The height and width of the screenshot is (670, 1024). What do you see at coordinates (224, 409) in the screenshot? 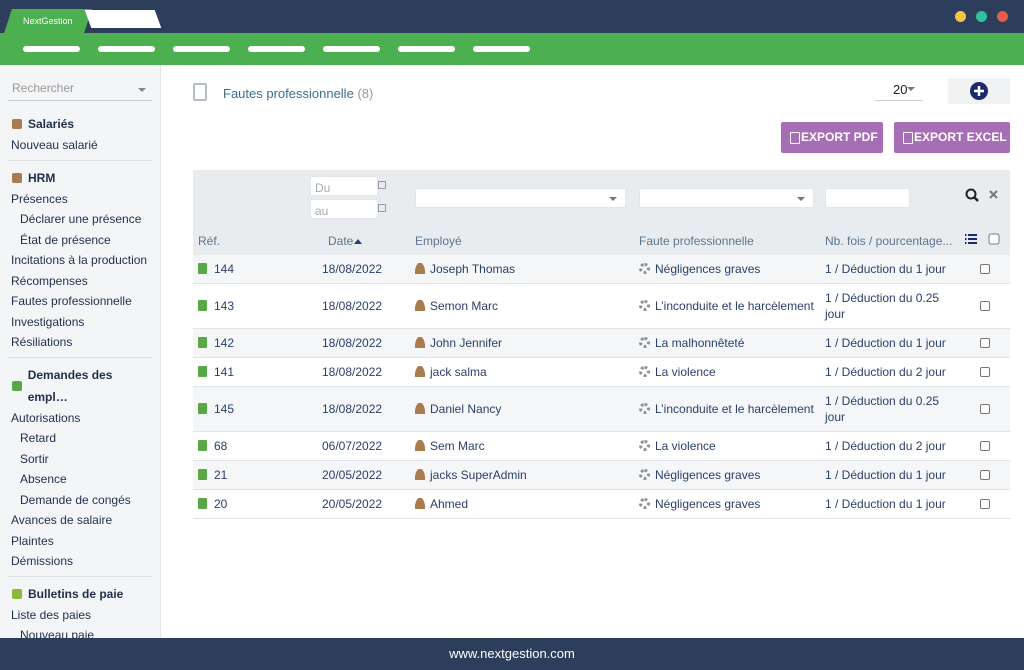
I see `ref-link: 145` at bounding box center [224, 409].